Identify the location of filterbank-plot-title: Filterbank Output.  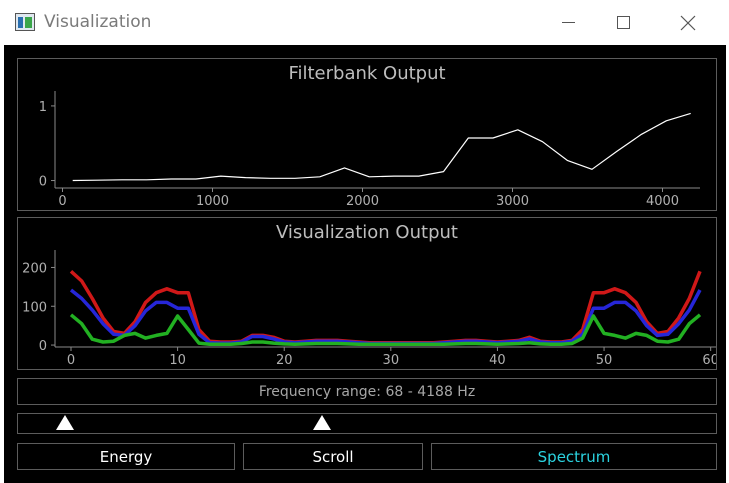
(367, 73).